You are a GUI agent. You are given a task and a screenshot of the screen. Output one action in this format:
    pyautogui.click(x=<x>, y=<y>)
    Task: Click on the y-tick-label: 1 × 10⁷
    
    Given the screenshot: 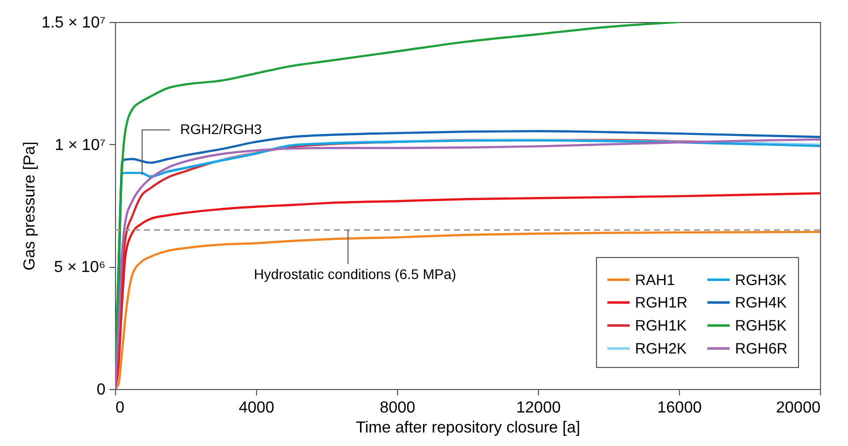 What is the action you would take?
    pyautogui.click(x=80, y=145)
    